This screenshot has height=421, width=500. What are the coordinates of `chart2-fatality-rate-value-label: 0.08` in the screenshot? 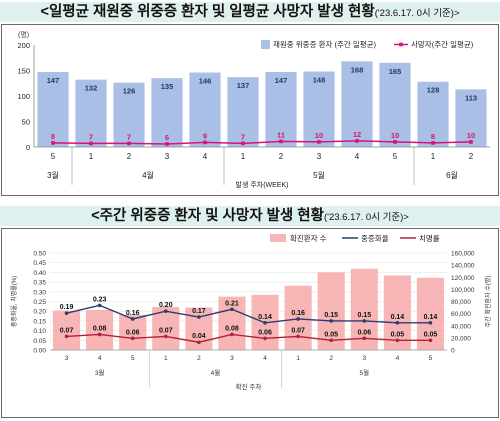 It's located at (100, 328).